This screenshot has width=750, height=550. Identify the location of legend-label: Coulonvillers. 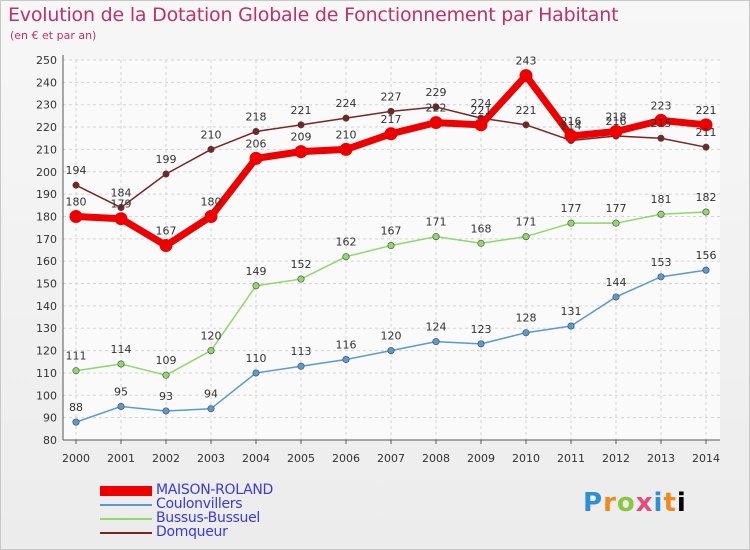
(199, 504).